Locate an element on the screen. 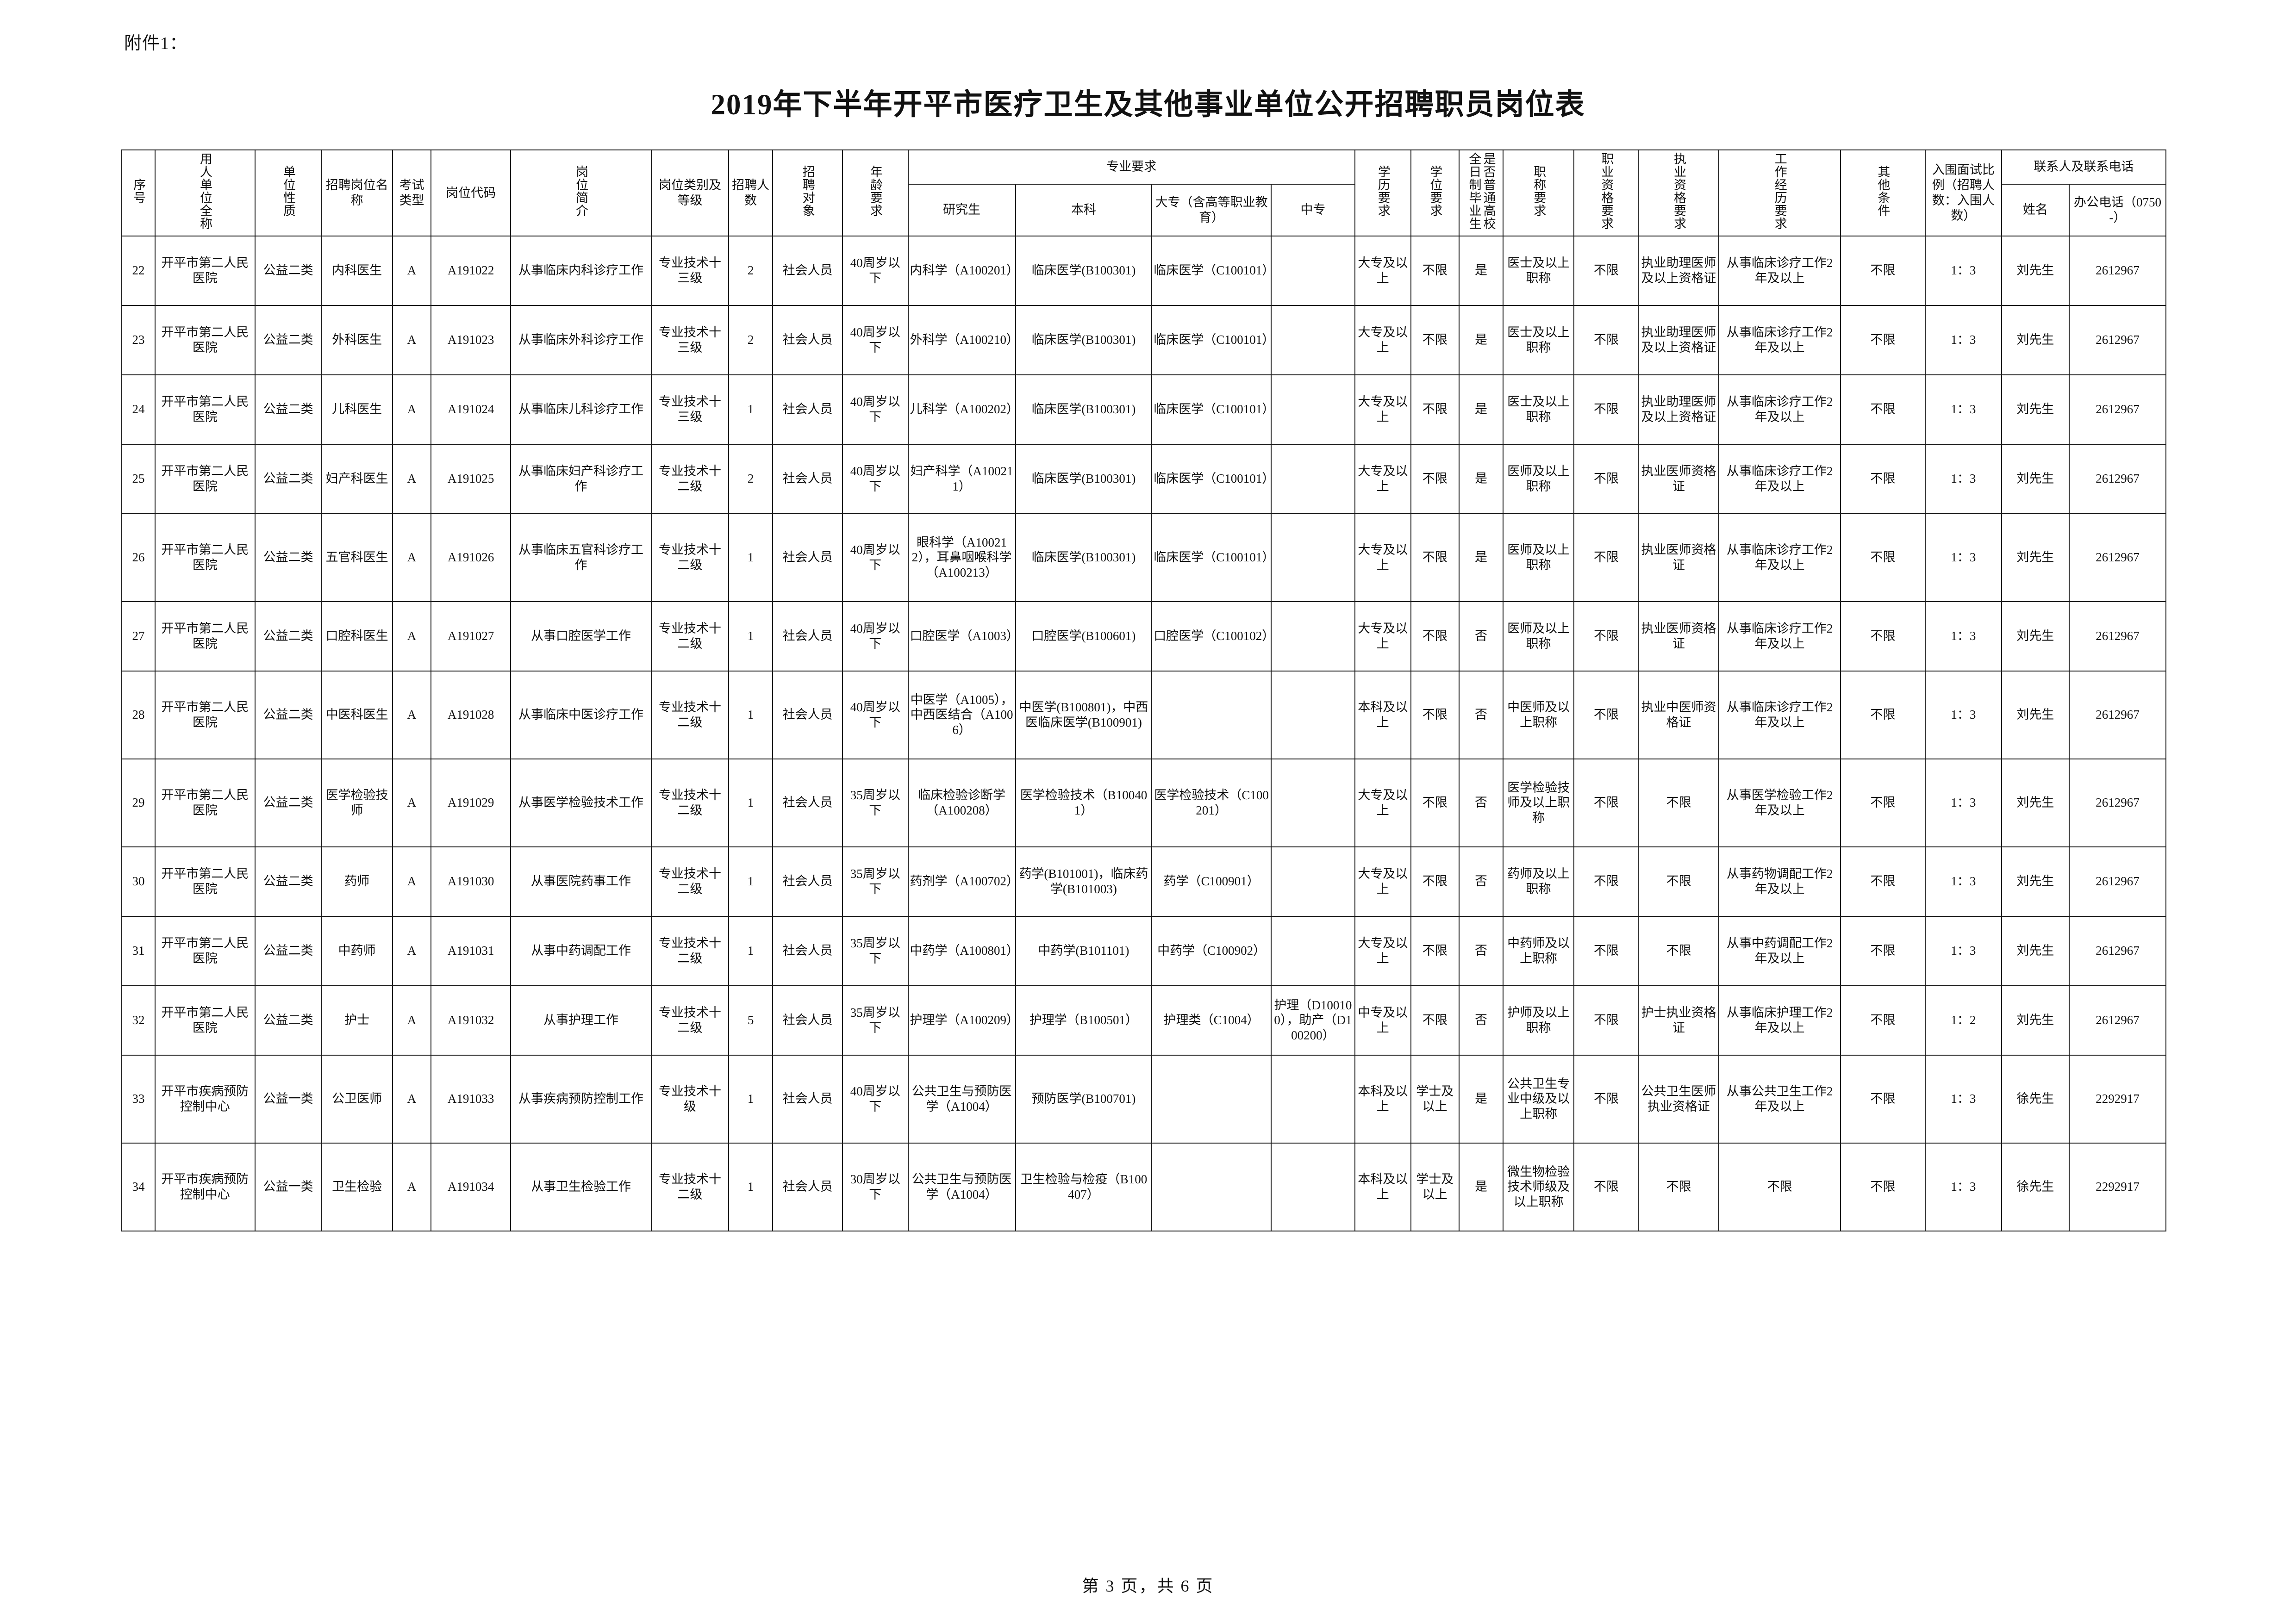 The image size is (2296, 1623). cell-post-code: A191033 is located at coordinates (470, 1099).